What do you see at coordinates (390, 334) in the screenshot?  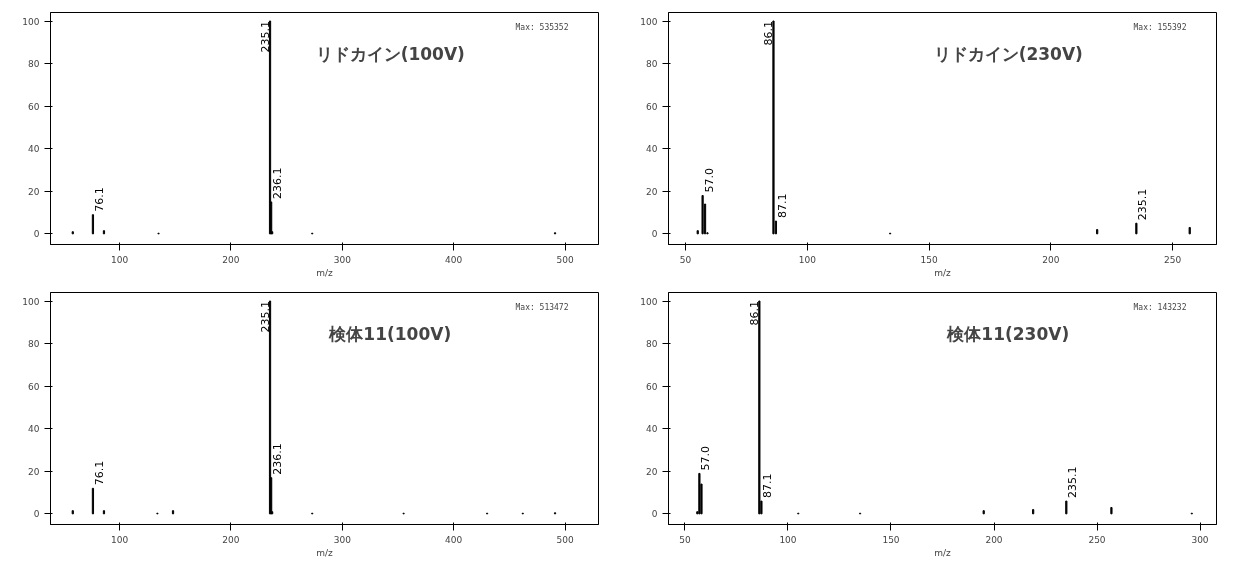 I see `text: 検体11(100V)` at bounding box center [390, 334].